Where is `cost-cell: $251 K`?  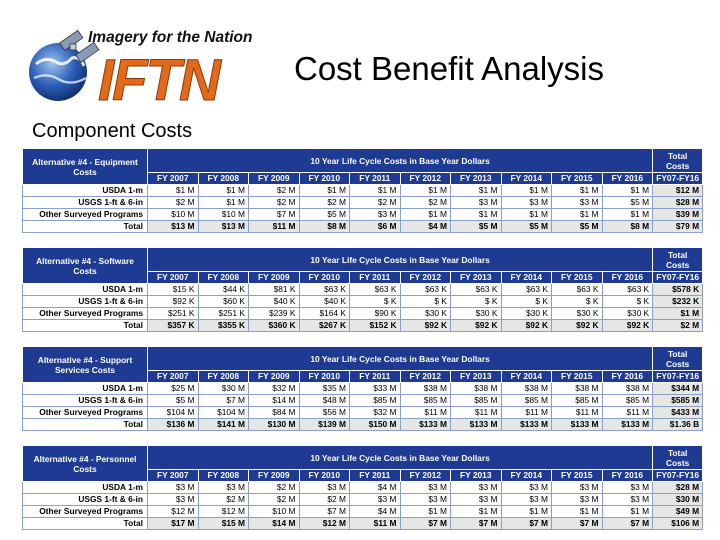
cost-cell: $251 K is located at coordinates (223, 313).